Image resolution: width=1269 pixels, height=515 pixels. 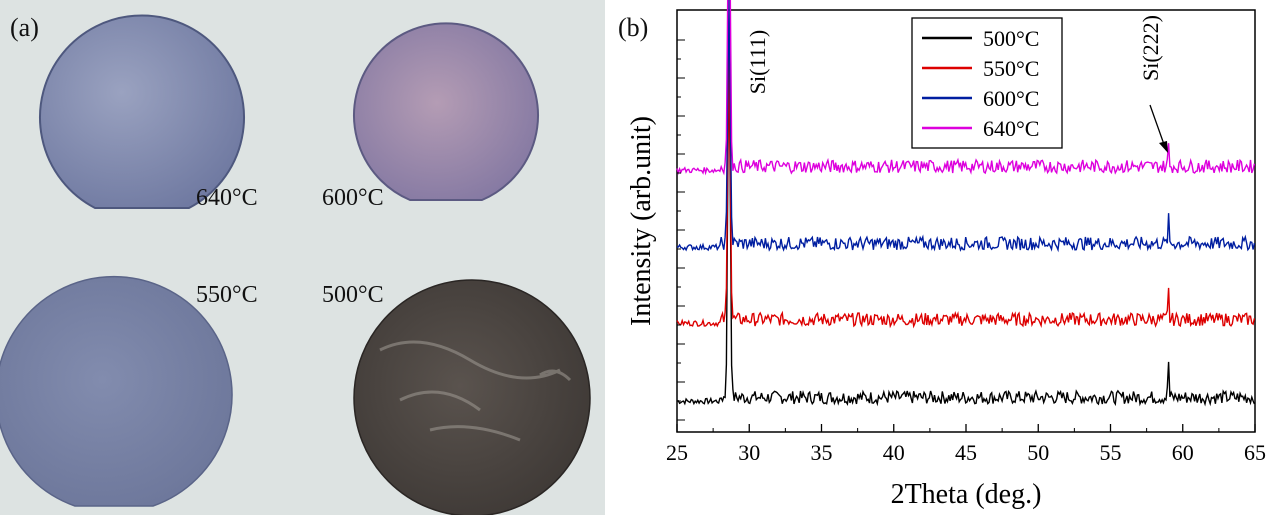 I want to click on x-axis-label: 2Theta (deg.), so click(x=966, y=494).